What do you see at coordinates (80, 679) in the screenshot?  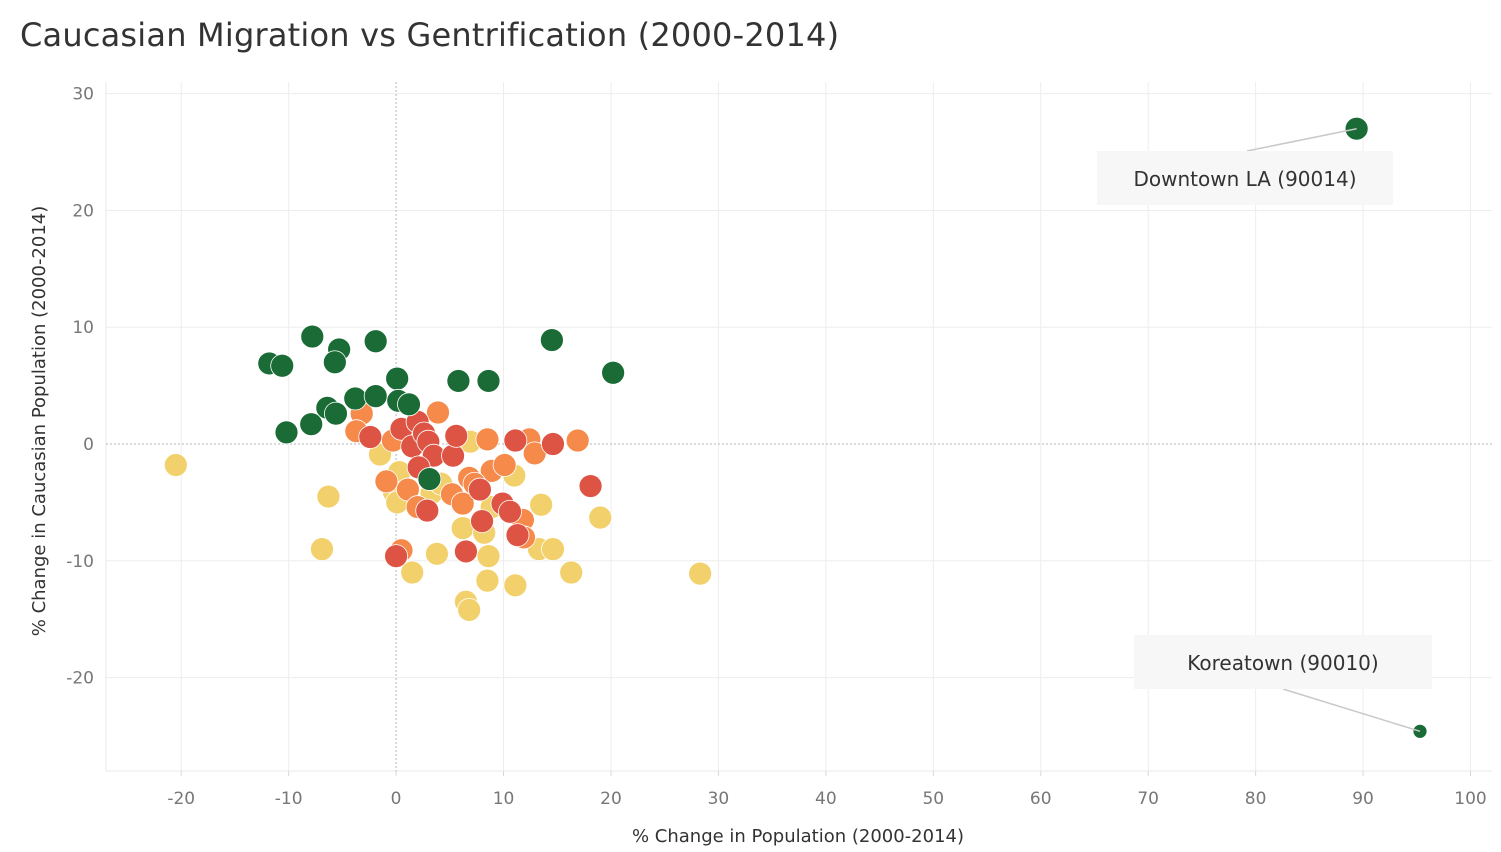 I see `y-tick-label: -20` at bounding box center [80, 679].